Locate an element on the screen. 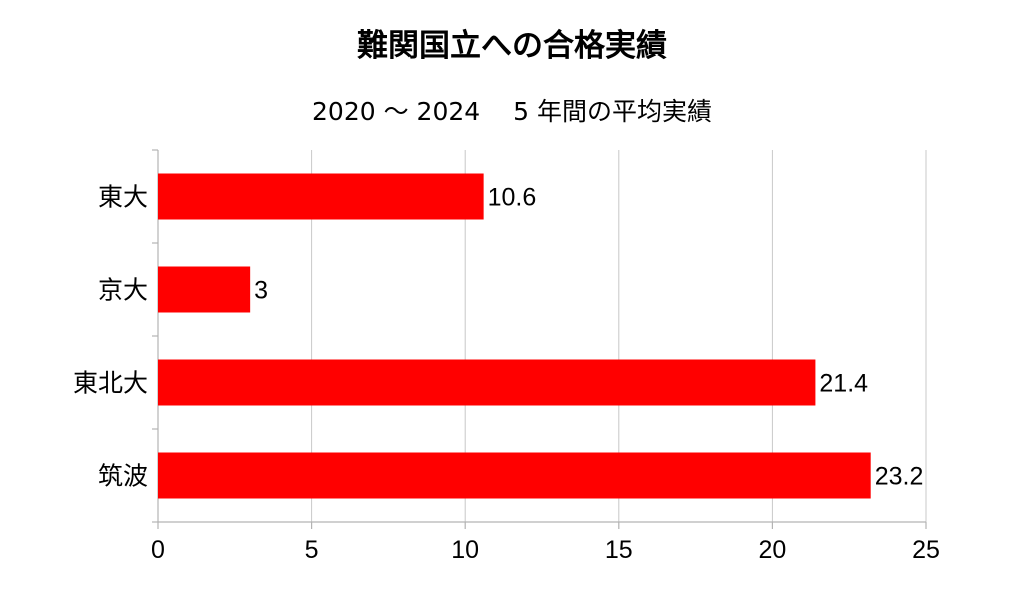  y-category-label: 東大 is located at coordinates (123, 198).